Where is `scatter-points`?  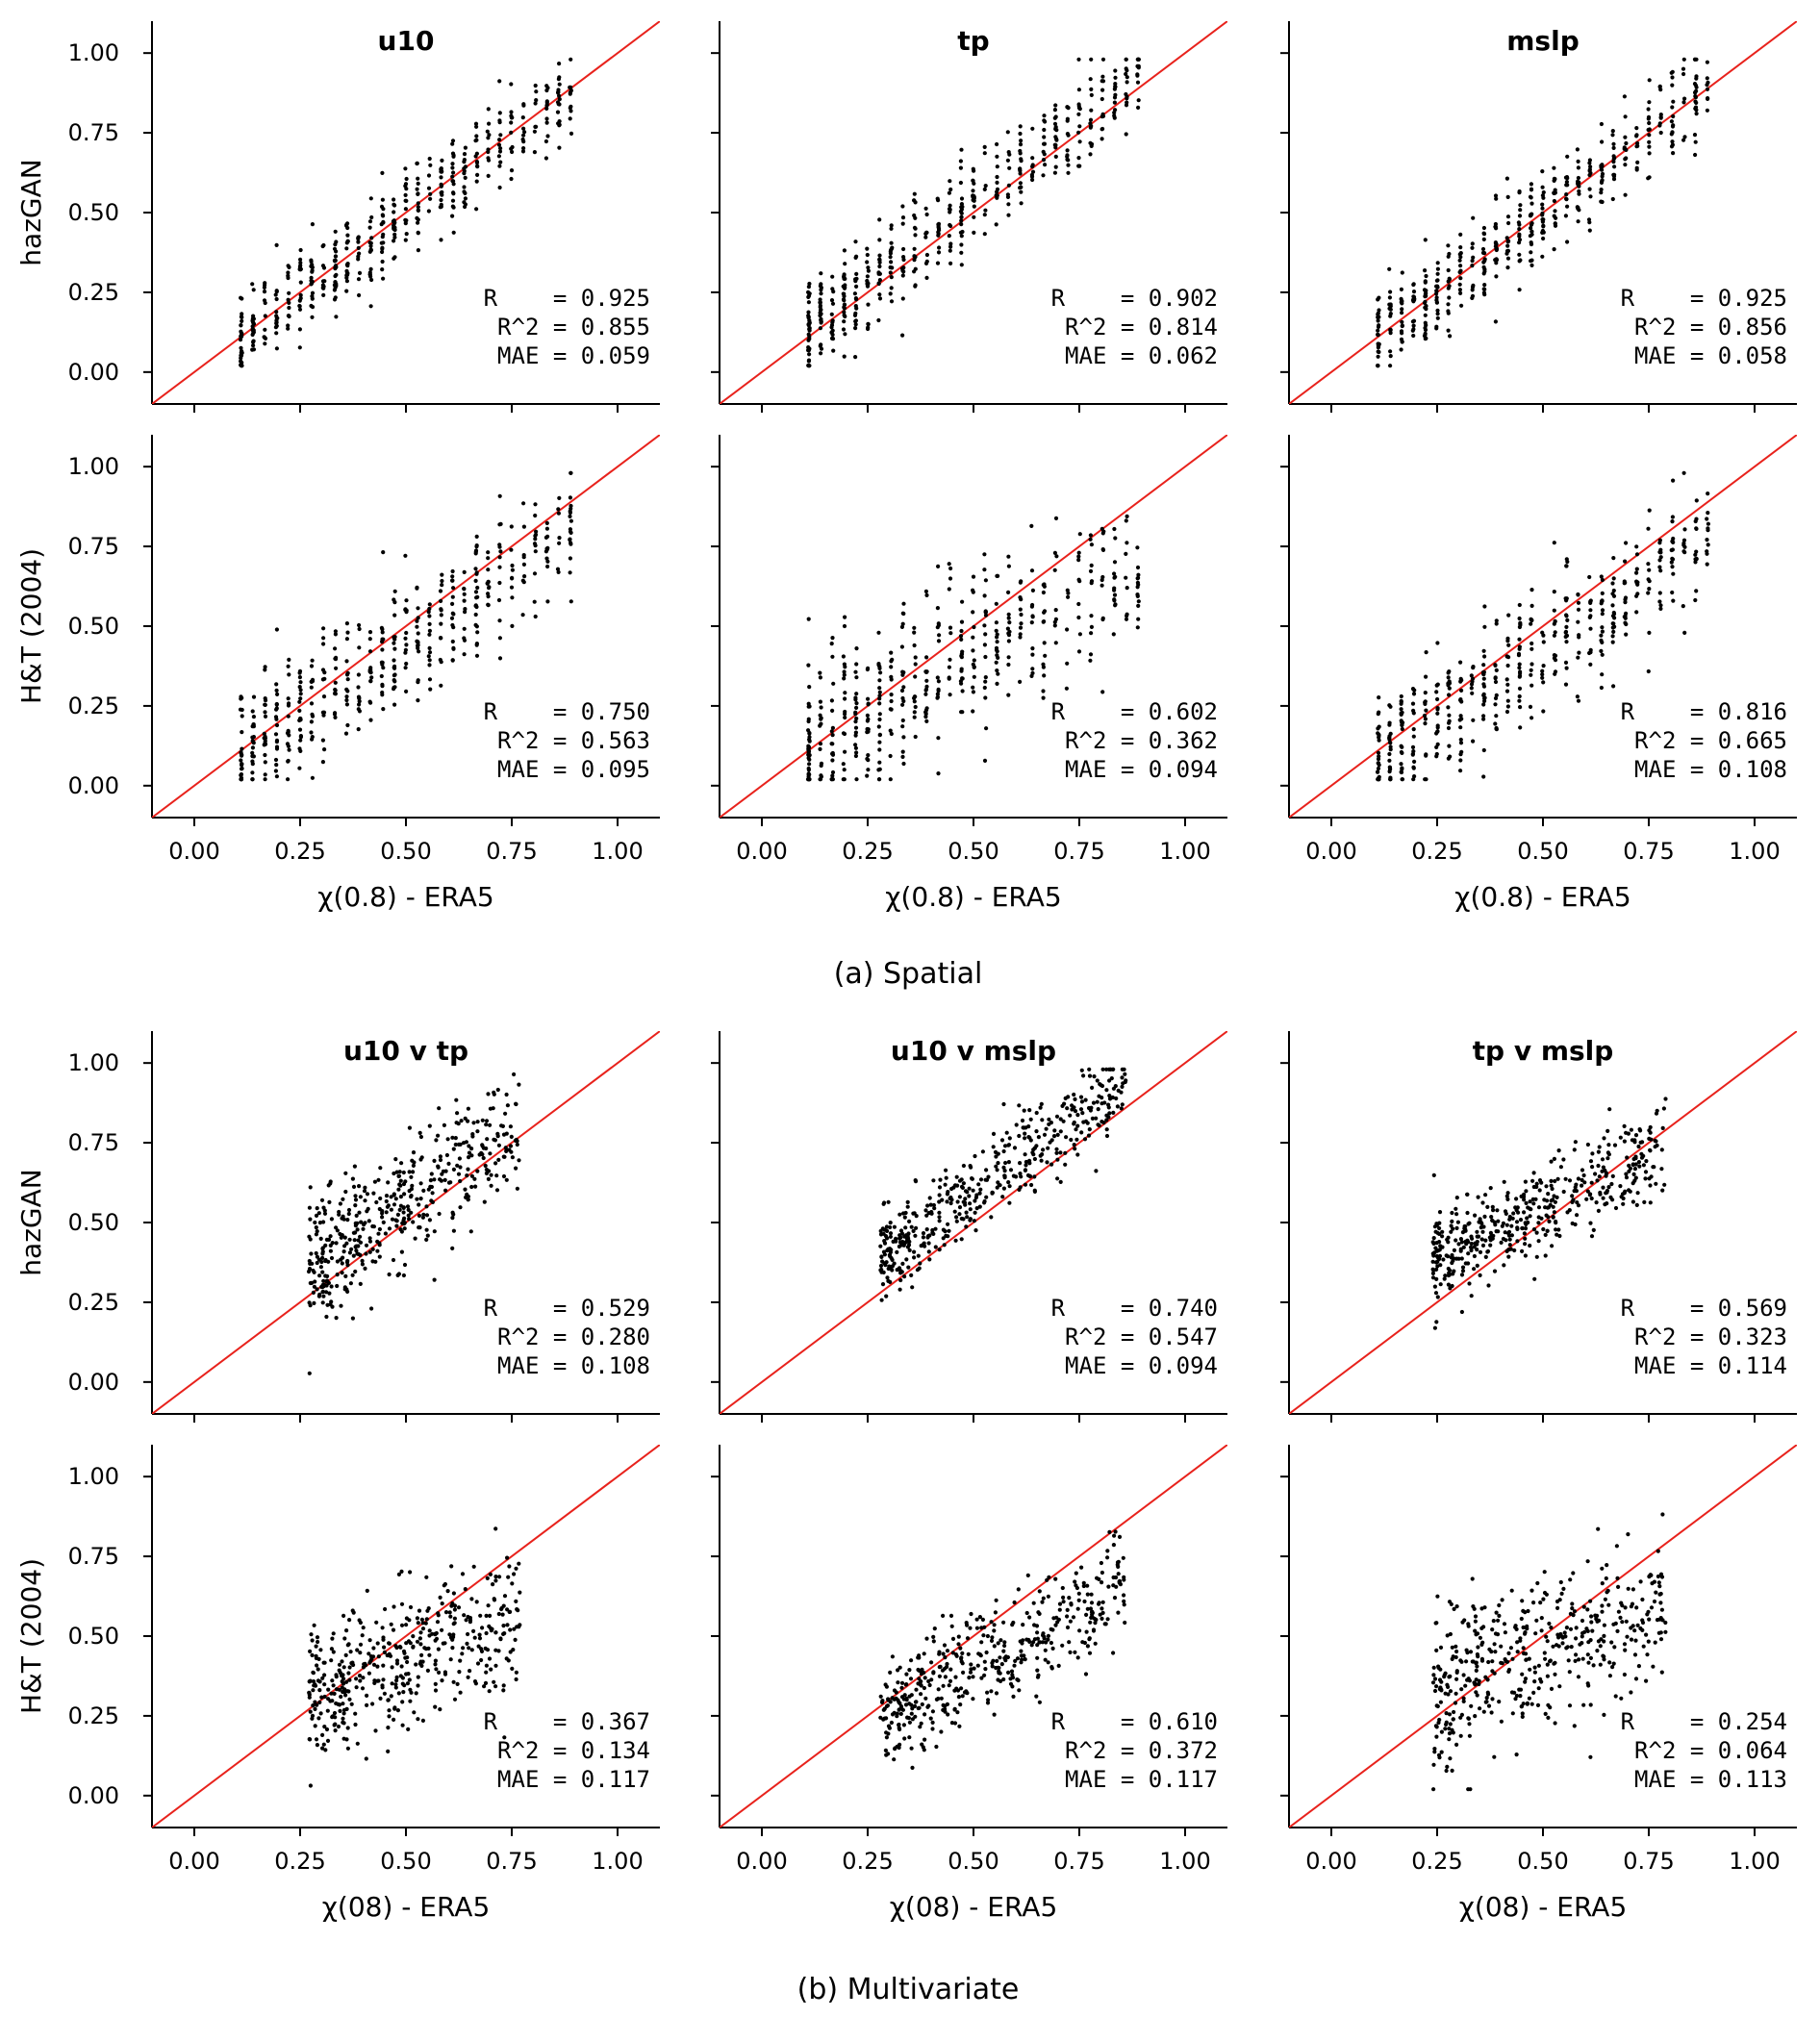 scatter-points is located at coordinates (406, 212).